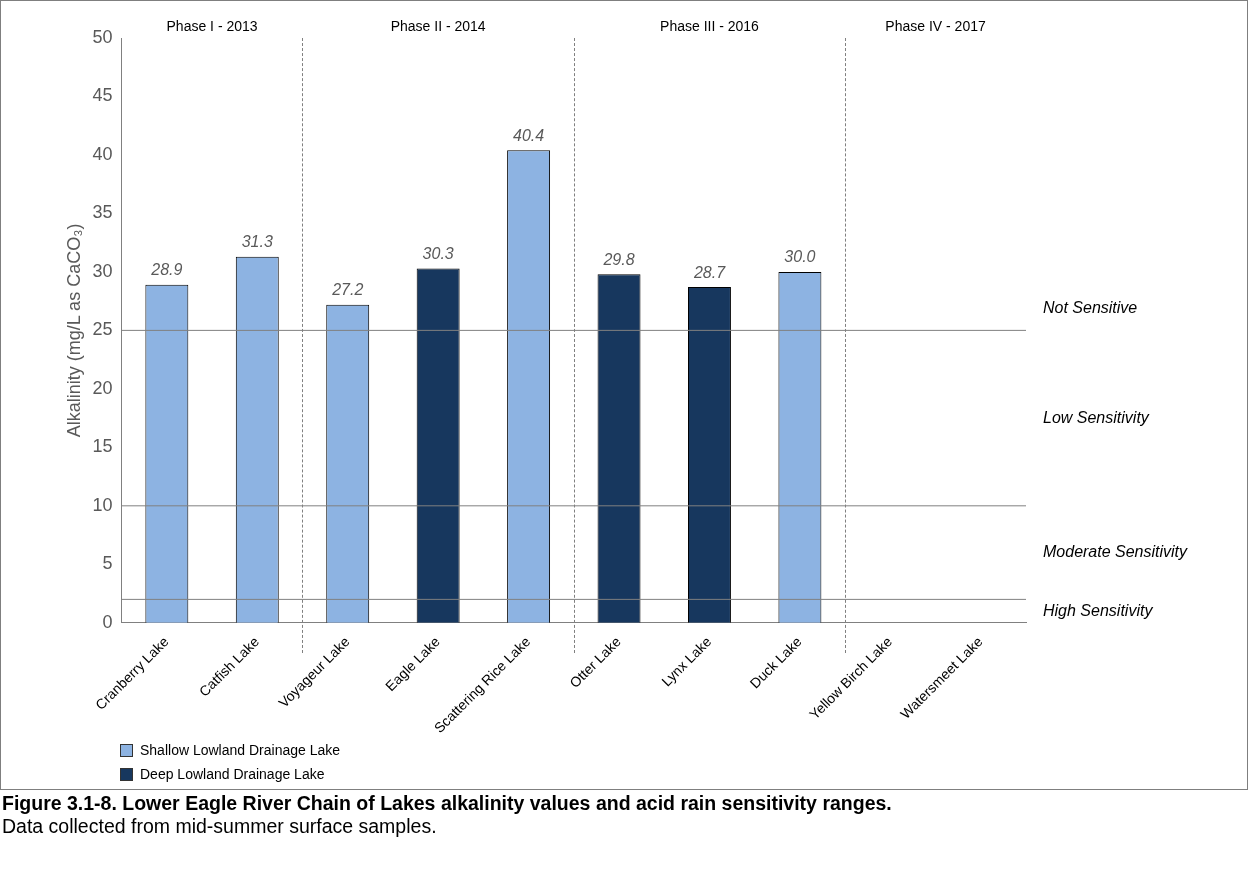  What do you see at coordinates (447, 803) in the screenshot?
I see `text: Figure 3.1-8. Lower Eagle River Chain of Lakes alkalinity values and acid rain sensitivity ranges.` at bounding box center [447, 803].